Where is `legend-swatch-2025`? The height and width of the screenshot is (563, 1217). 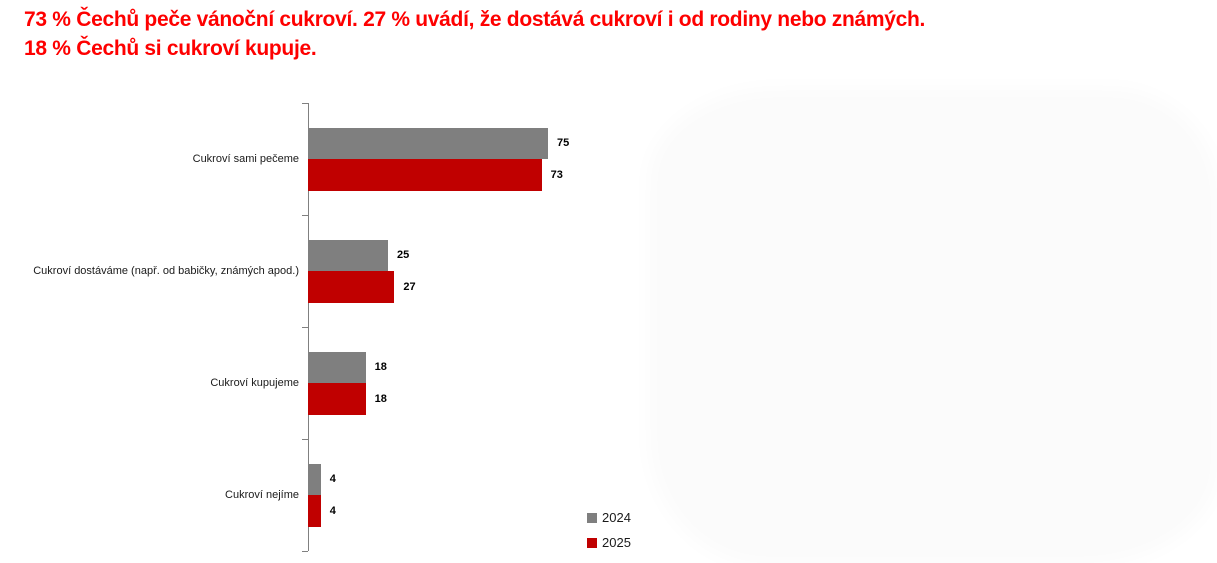
legend-swatch-2025 is located at coordinates (592, 542).